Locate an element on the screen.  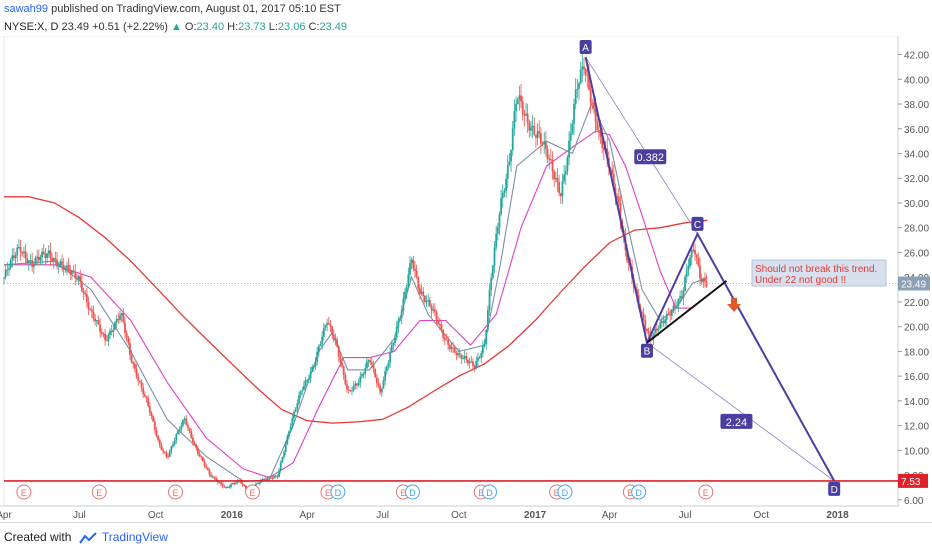
pattern-point-badge is located at coordinates (646, 350).